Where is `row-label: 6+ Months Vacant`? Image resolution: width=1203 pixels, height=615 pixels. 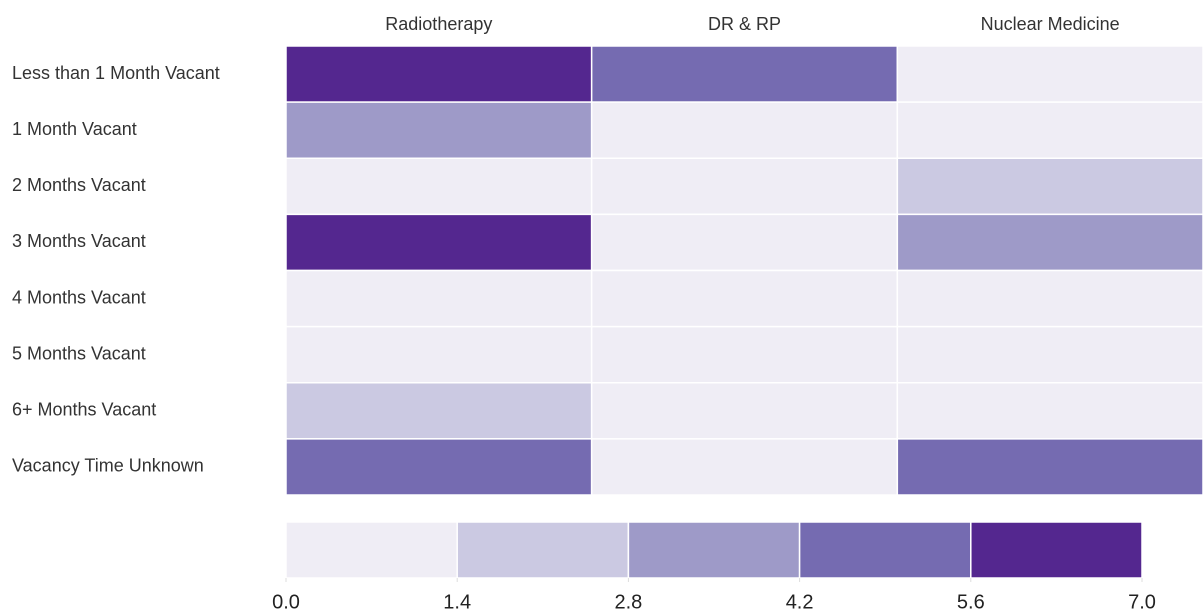
row-label: 6+ Months Vacant is located at coordinates (84, 410).